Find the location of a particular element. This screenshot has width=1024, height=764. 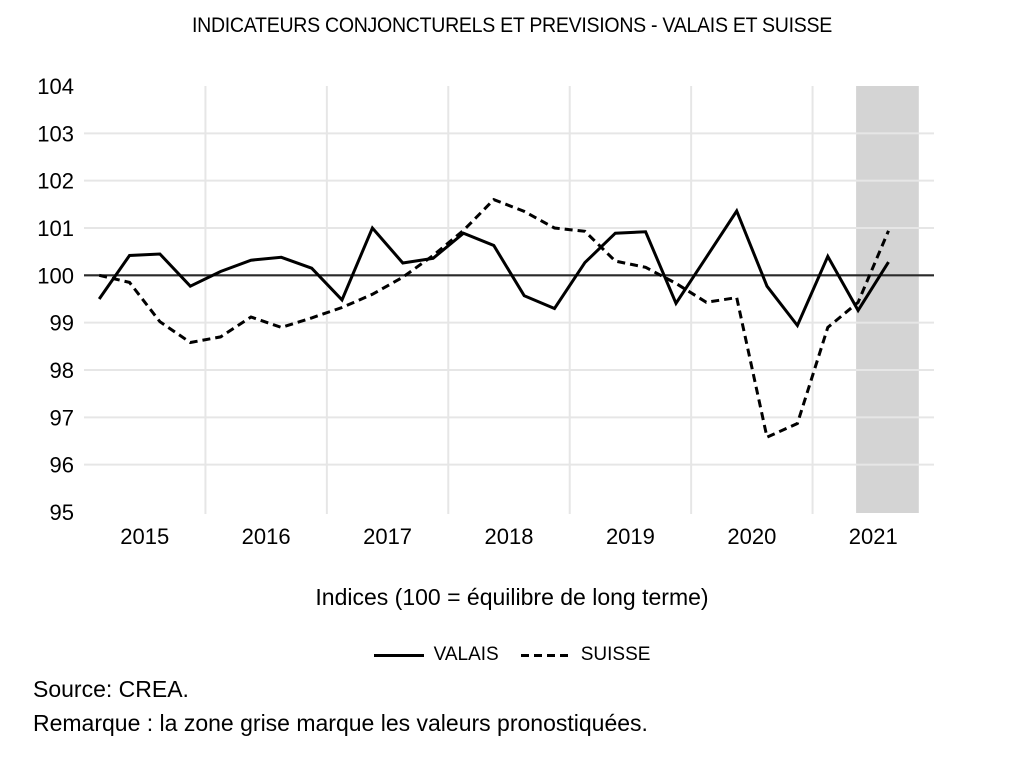

y-tick-label: 95 is located at coordinates (62, 512).